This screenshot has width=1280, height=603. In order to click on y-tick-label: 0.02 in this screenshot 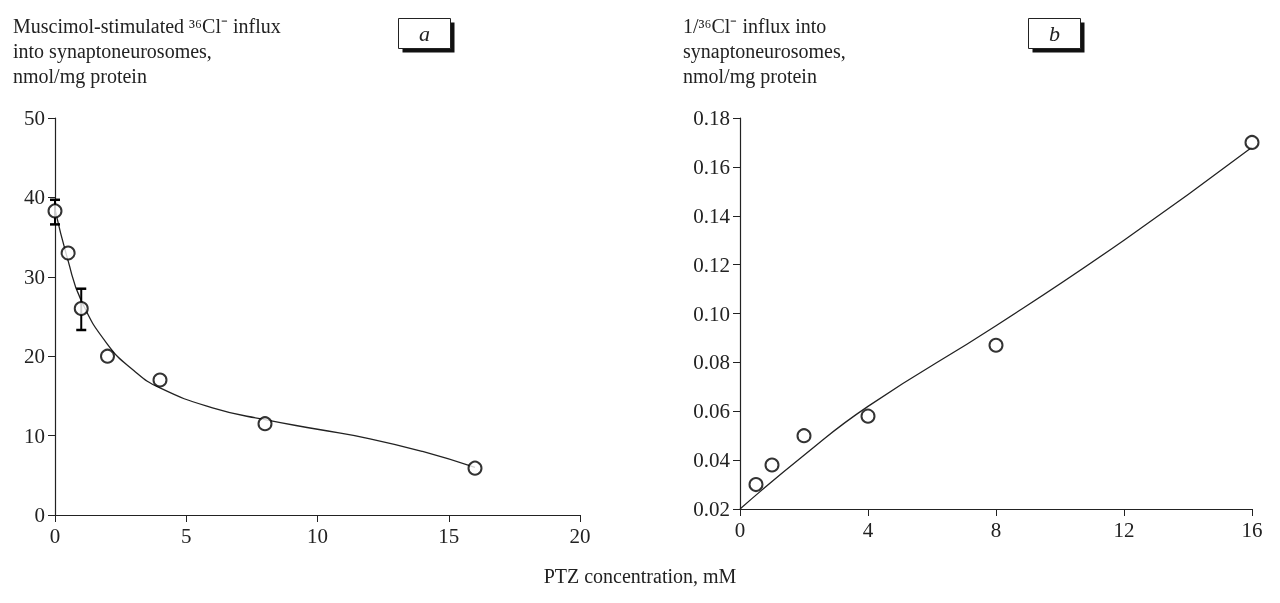, I will do `click(711, 509)`.